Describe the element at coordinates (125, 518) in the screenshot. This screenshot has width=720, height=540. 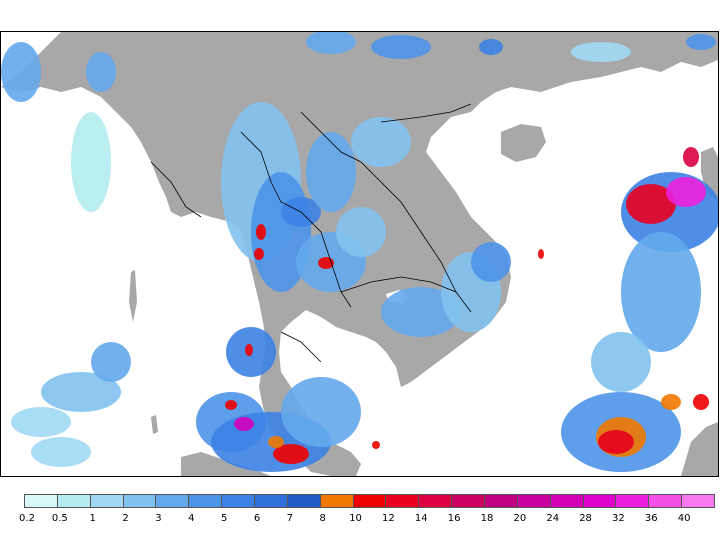
I see `legend-tick-label: 2` at that location.